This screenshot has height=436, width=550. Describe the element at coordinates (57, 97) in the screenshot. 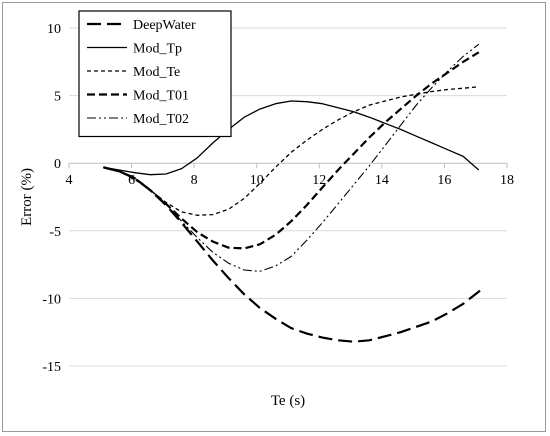

I see `y-tick-label: 5` at that location.